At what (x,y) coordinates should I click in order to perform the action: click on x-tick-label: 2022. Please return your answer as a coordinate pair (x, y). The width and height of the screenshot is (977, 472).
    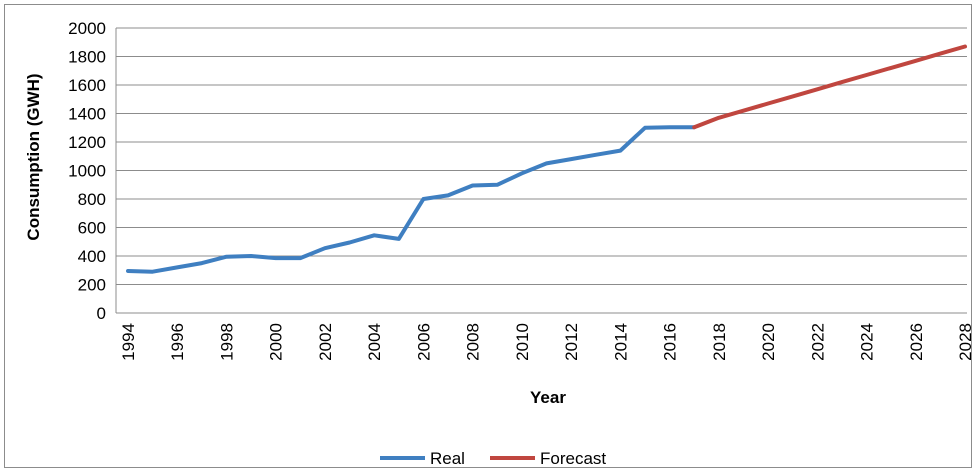
    Looking at the image, I should click on (817, 342).